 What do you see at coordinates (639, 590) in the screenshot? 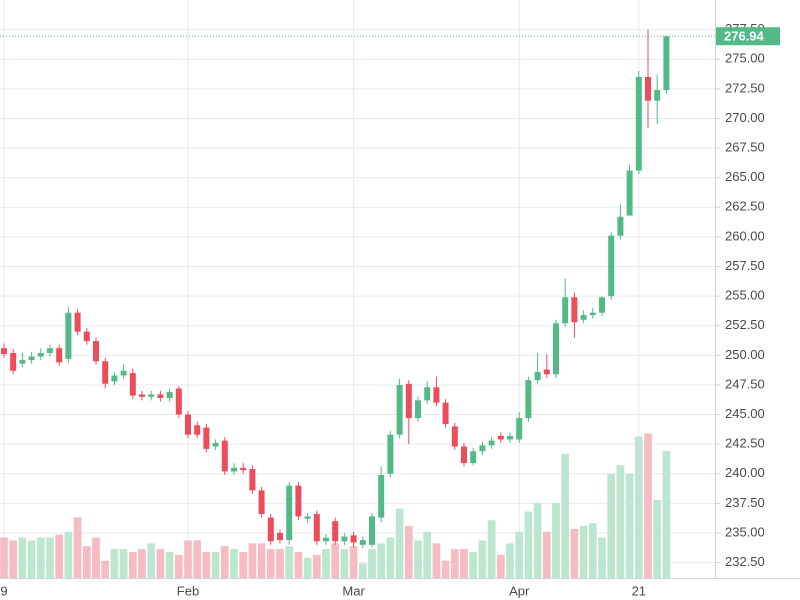
I see `x-tick-label: 21` at bounding box center [639, 590].